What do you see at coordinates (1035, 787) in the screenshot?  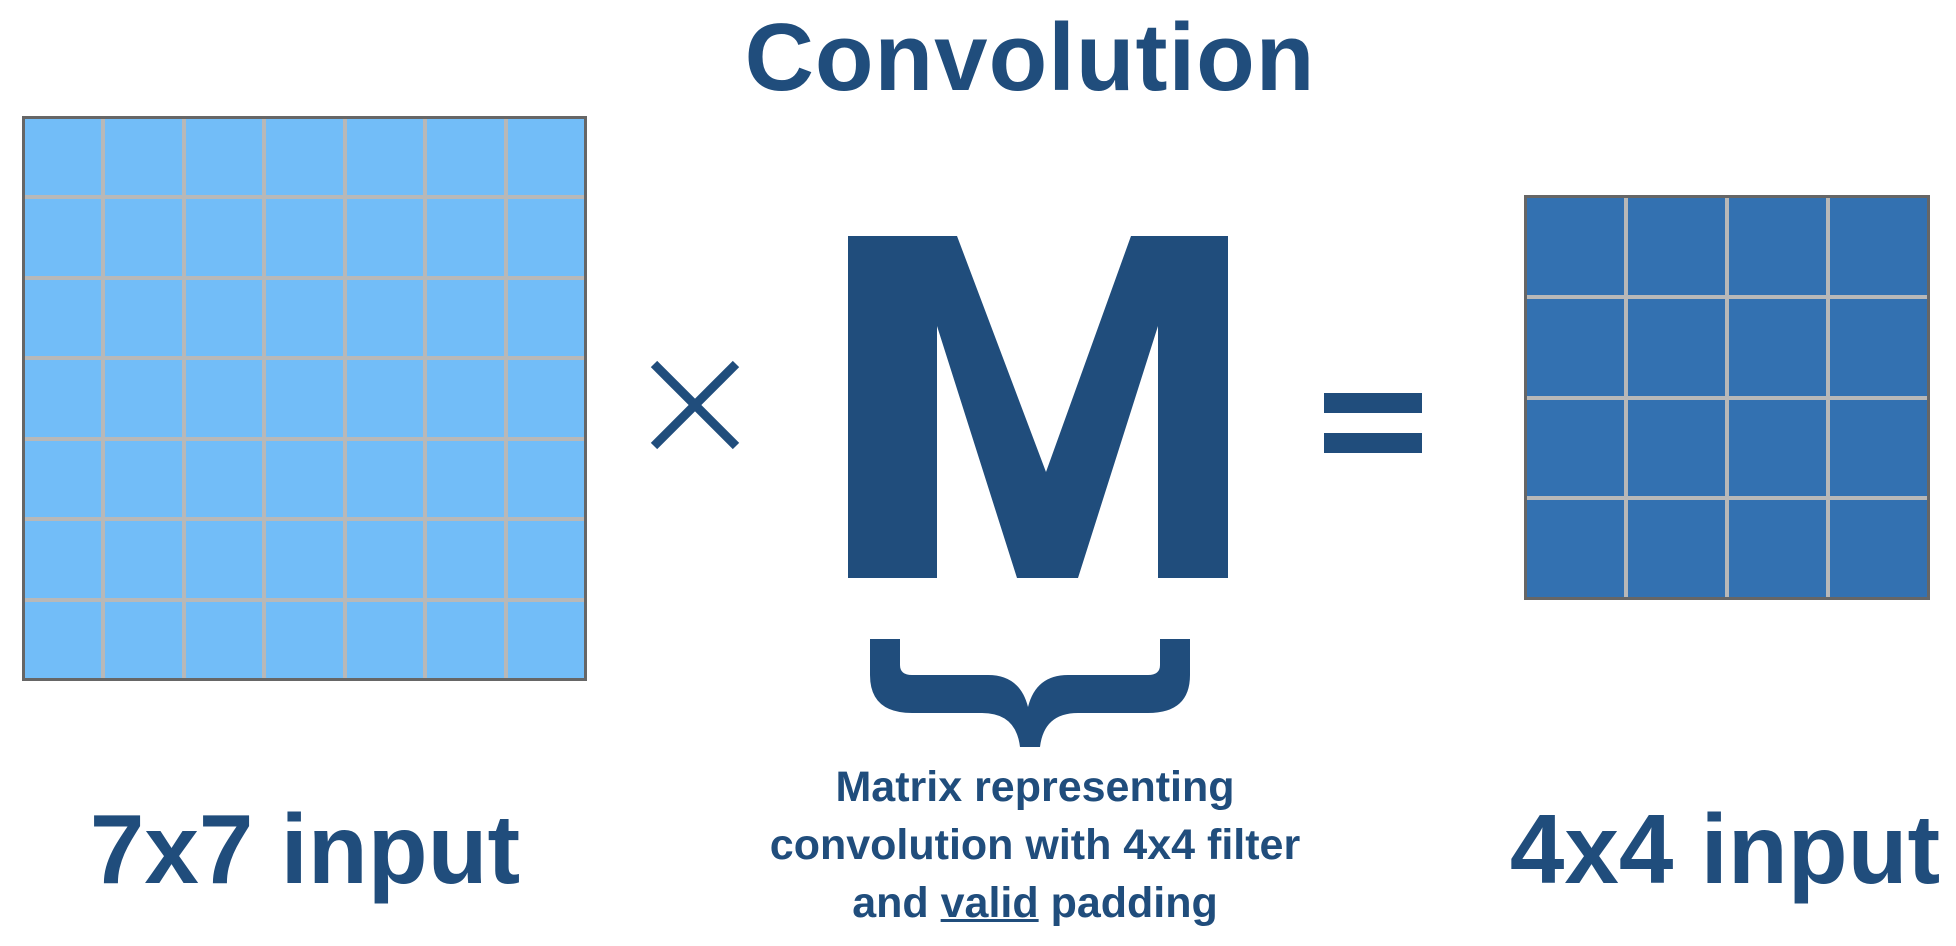 I see `caption-line-1: Matrix representing` at bounding box center [1035, 787].